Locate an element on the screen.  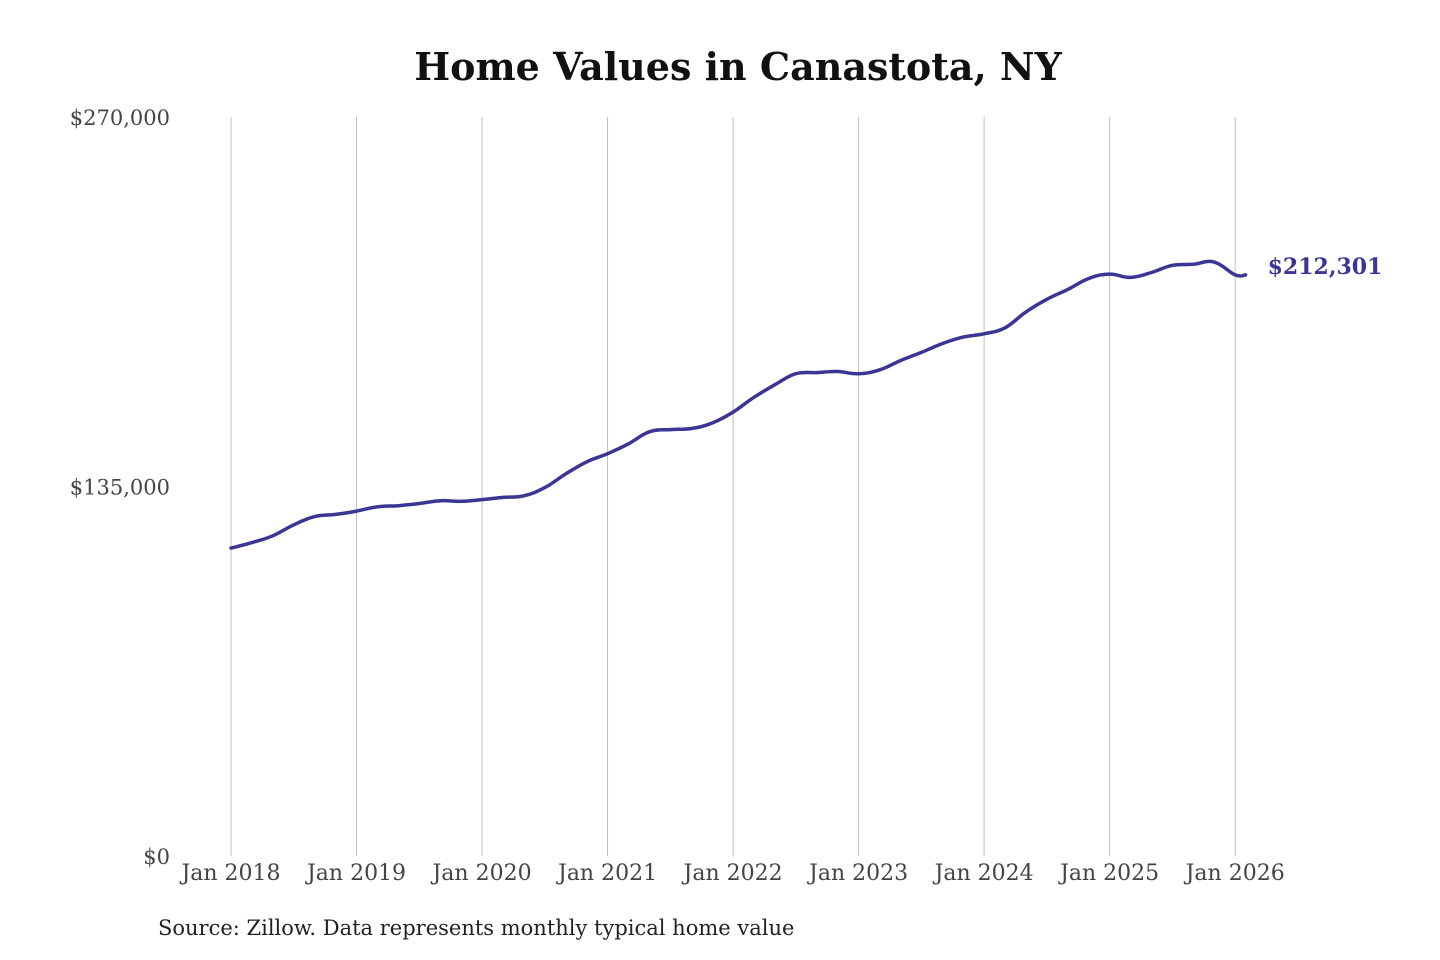
chart-title: Home Values in Canastota, NY is located at coordinates (738, 66).